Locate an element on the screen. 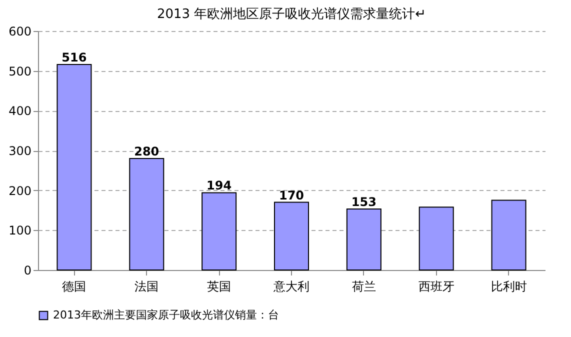 Image resolution: width=571 pixels, height=337 pixels. y-tick-label: 0 is located at coordinates (28, 271).